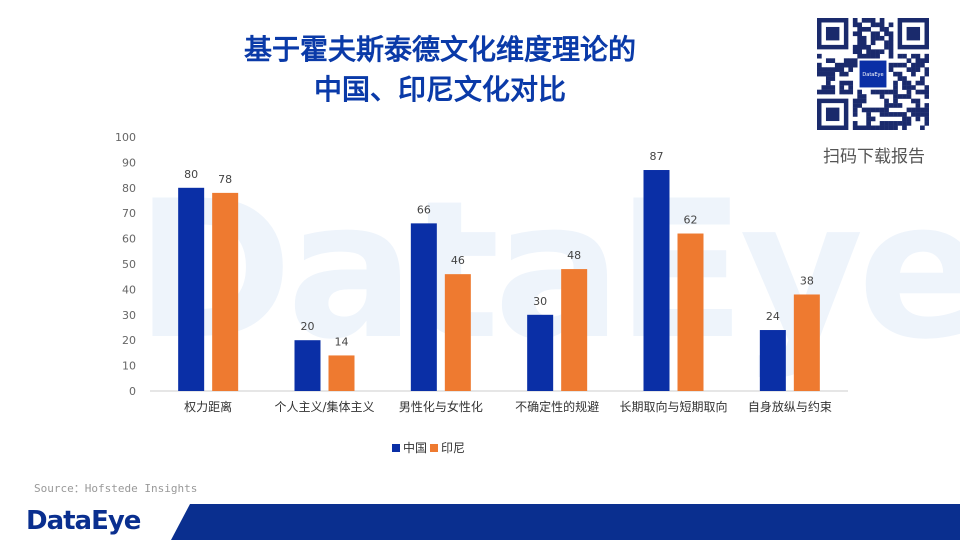 Image resolution: width=960 pixels, height=540 pixels. I want to click on y-tick-label: 20, so click(129, 340).